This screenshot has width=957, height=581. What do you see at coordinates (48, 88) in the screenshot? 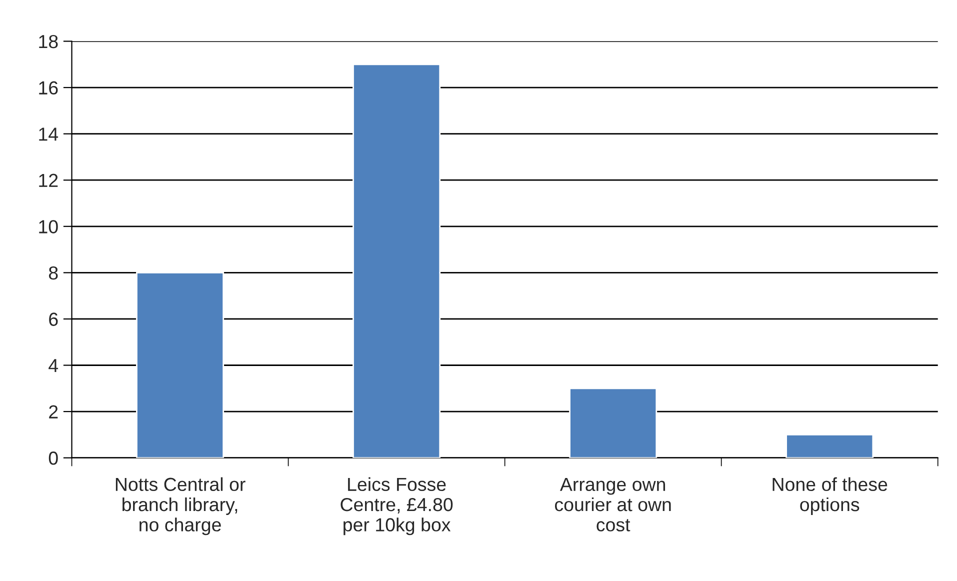
I see `y-tick-label: 16` at bounding box center [48, 88].